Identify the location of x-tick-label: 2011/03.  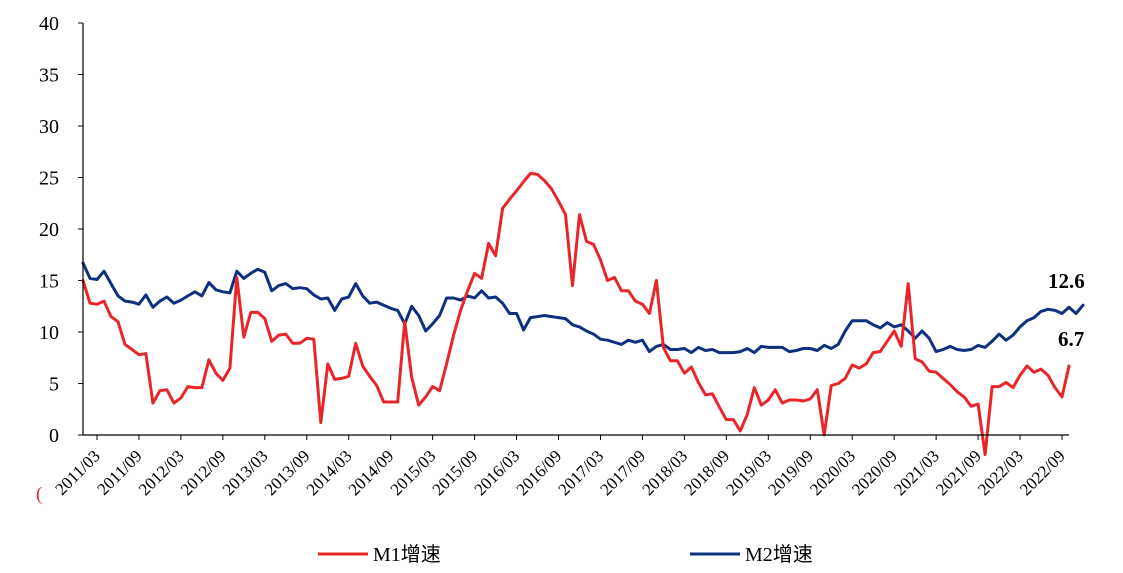
(77, 472).